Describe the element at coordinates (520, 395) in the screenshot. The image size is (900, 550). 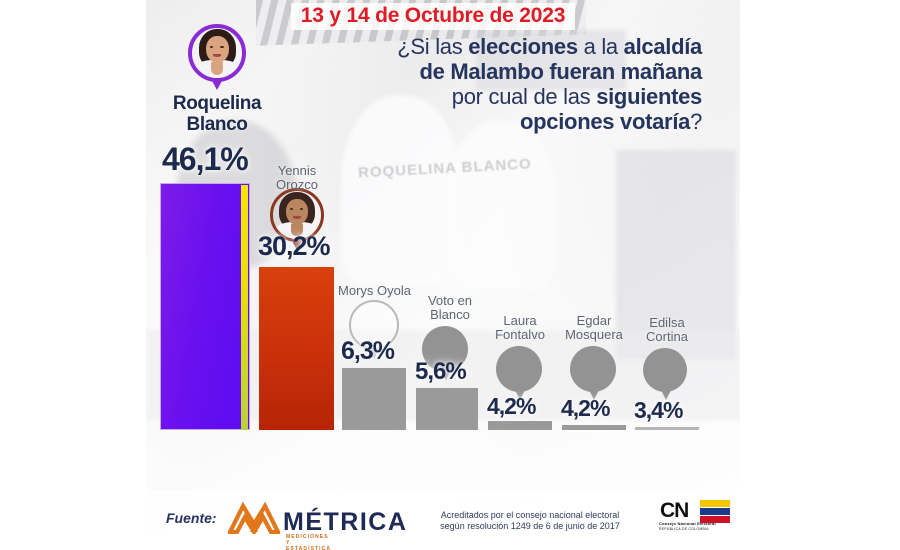
I see `marker-pointer-laura-fontalvo` at that location.